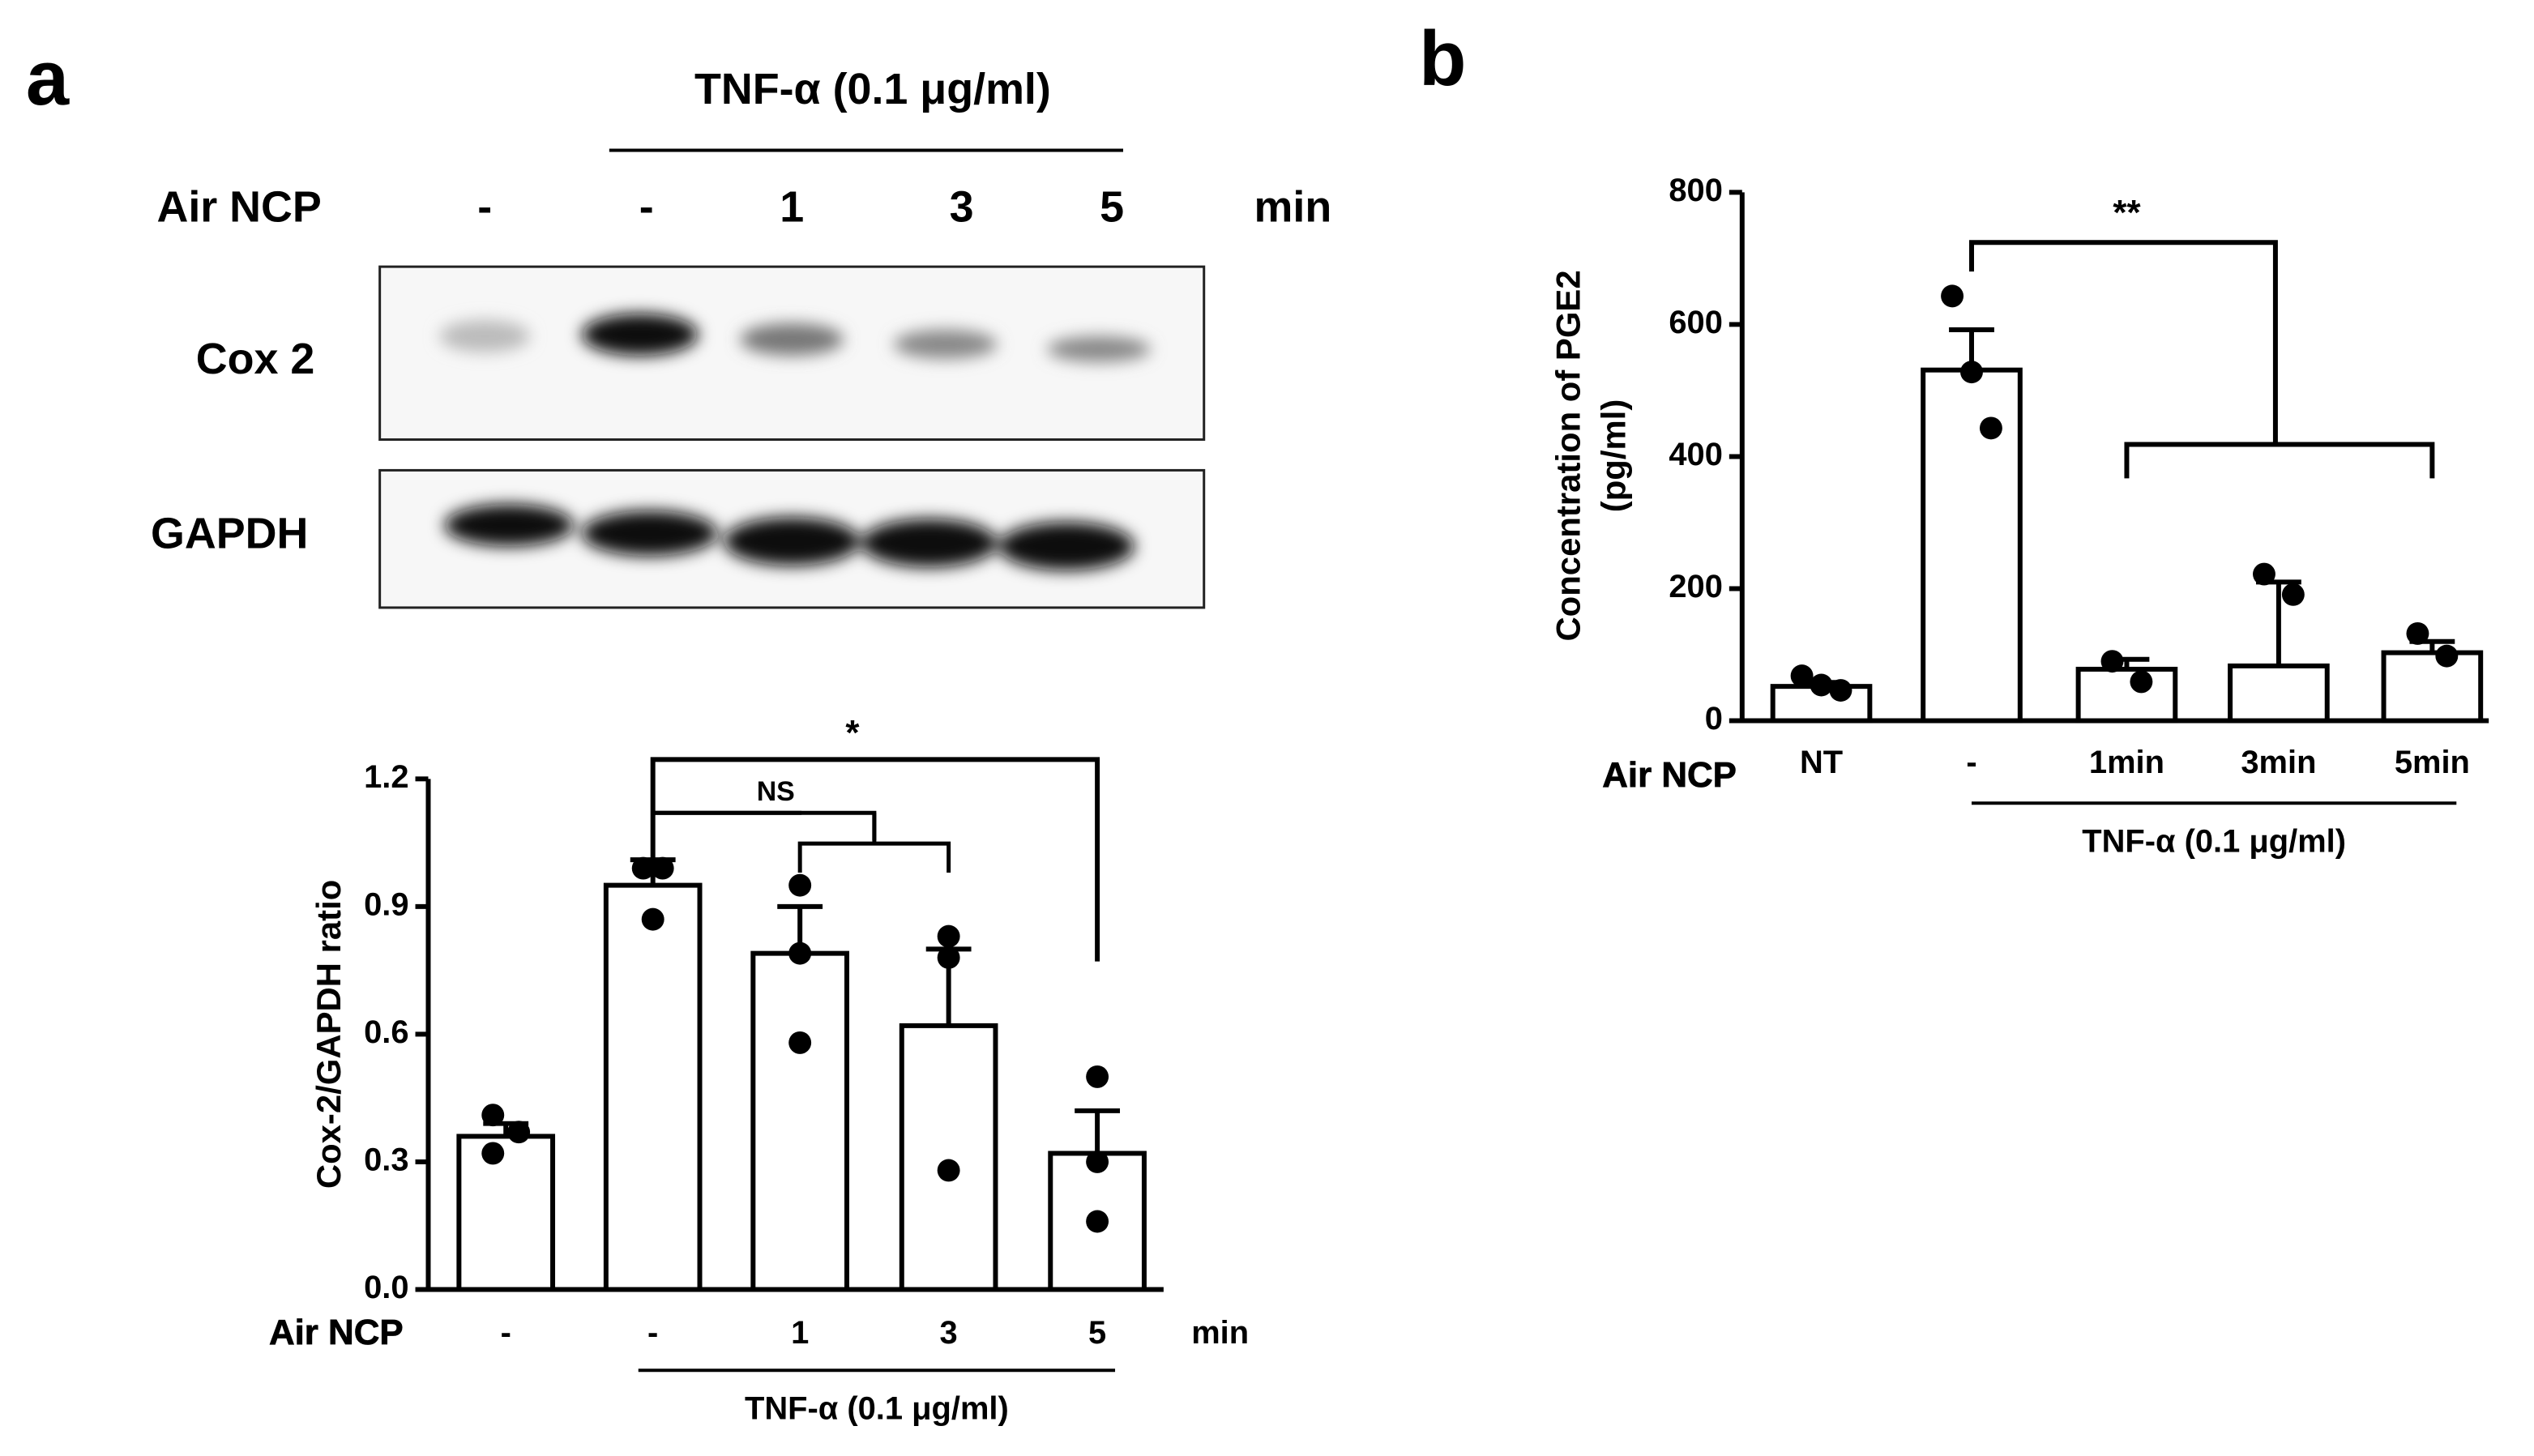 The width and height of the screenshot is (2534, 1456). What do you see at coordinates (962, 208) in the screenshot?
I see `lane-label: 3` at bounding box center [962, 208].